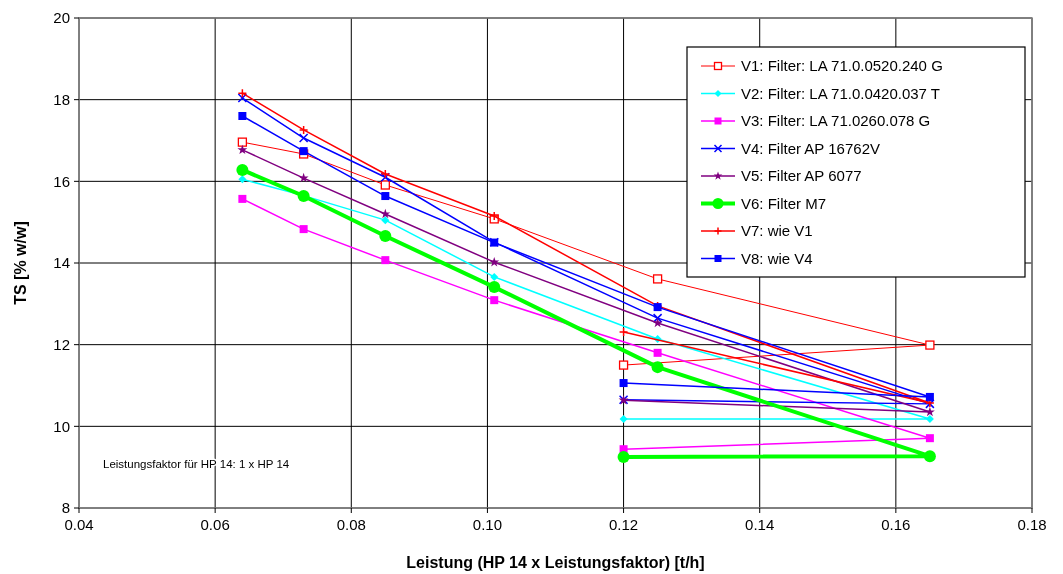 This screenshot has width=1063, height=574. What do you see at coordinates (801, 176) in the screenshot?
I see `legend-label: V5: Filter AP 6077` at bounding box center [801, 176].